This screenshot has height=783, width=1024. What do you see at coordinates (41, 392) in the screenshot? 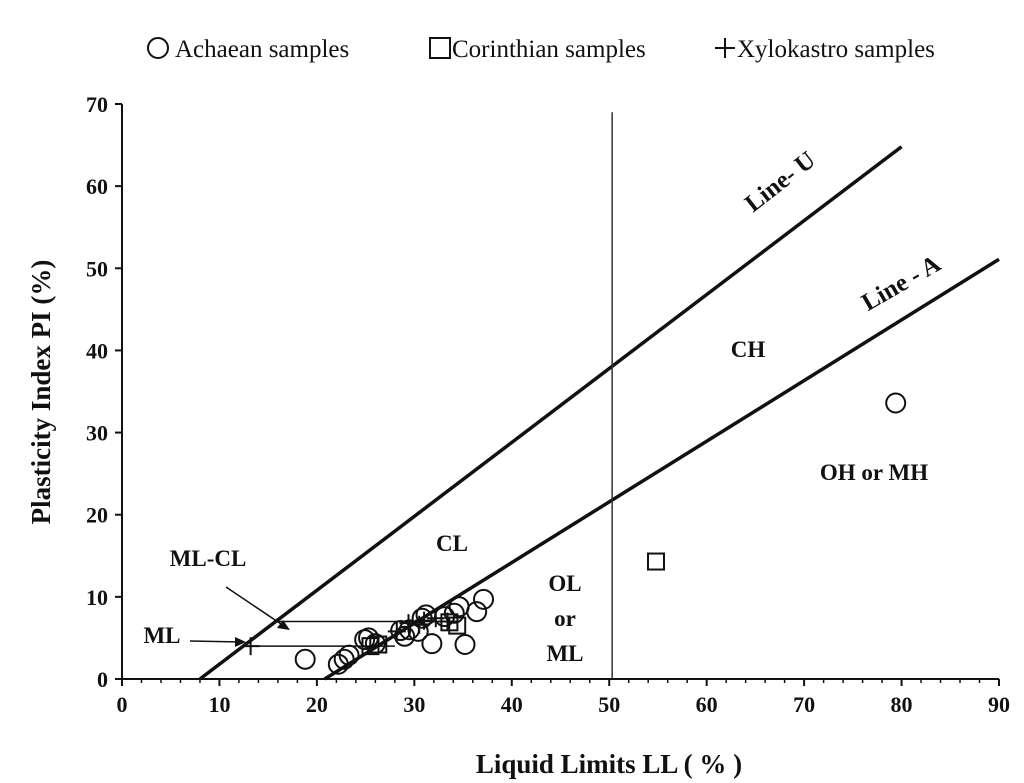
I see `y-axis-title: Plasticity Index PI (%)` at bounding box center [41, 392].